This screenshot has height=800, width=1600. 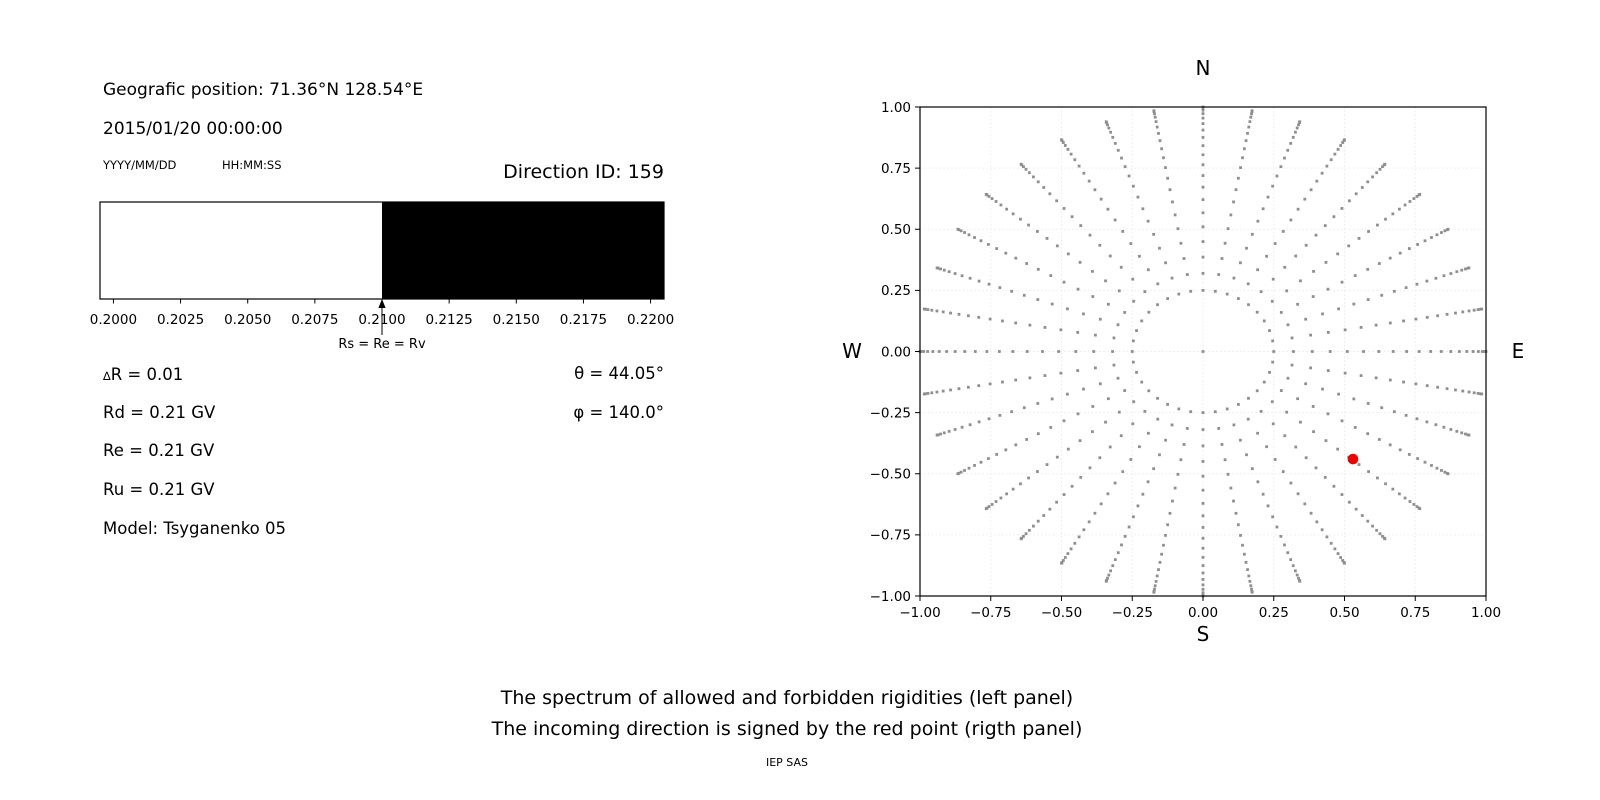 I want to click on param-phi: φ = 140.0°, so click(x=618, y=412).